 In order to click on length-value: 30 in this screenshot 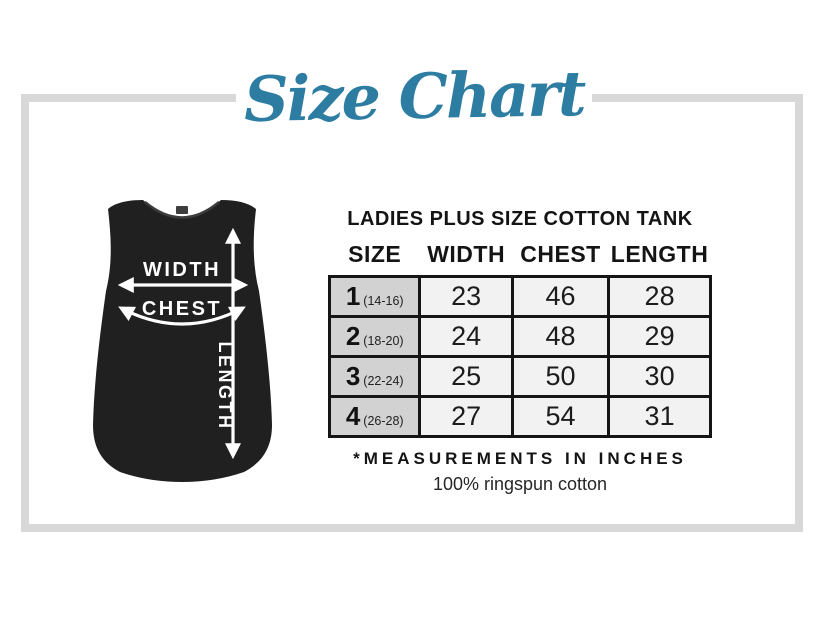, I will do `click(659, 376)`.